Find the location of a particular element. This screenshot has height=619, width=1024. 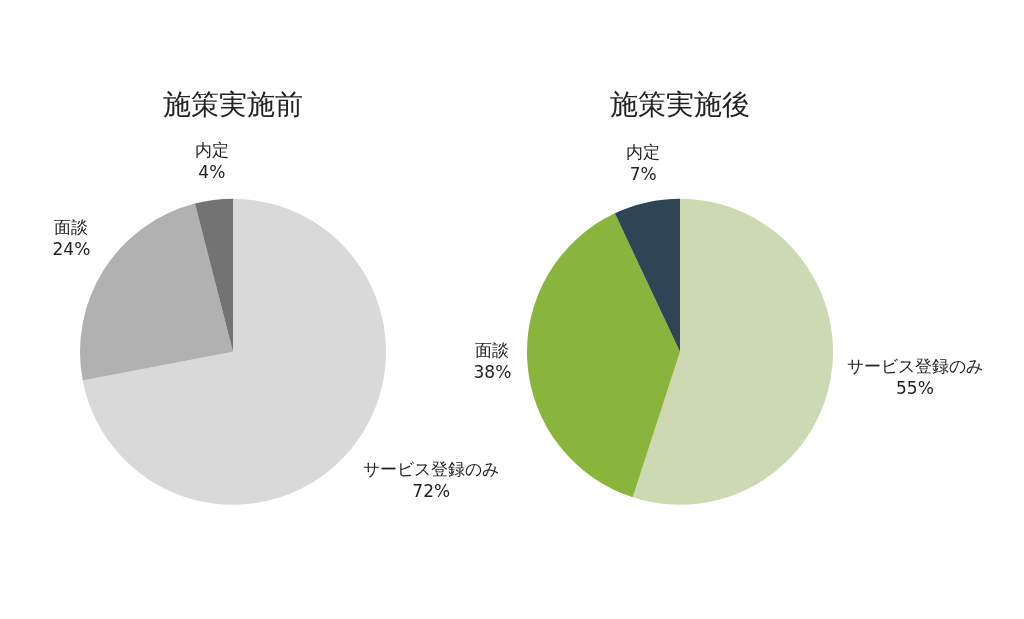

data-label: 72% is located at coordinates (431, 490).